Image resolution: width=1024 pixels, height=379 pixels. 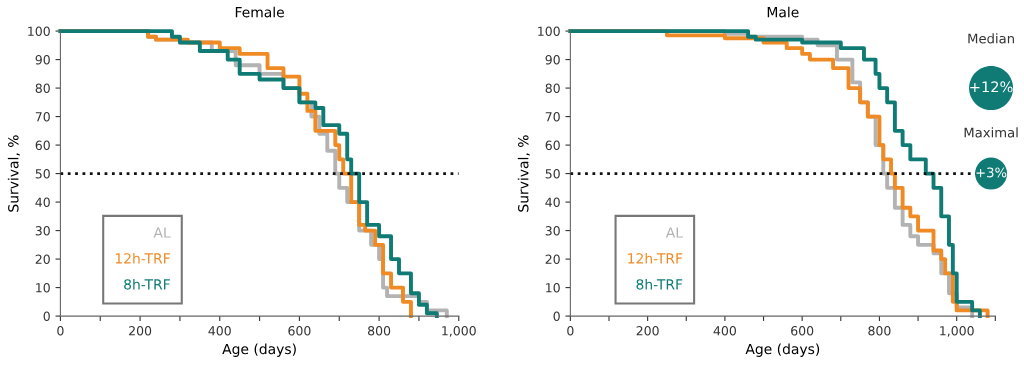 What do you see at coordinates (991, 38) in the screenshot?
I see `annotation: Median` at bounding box center [991, 38].